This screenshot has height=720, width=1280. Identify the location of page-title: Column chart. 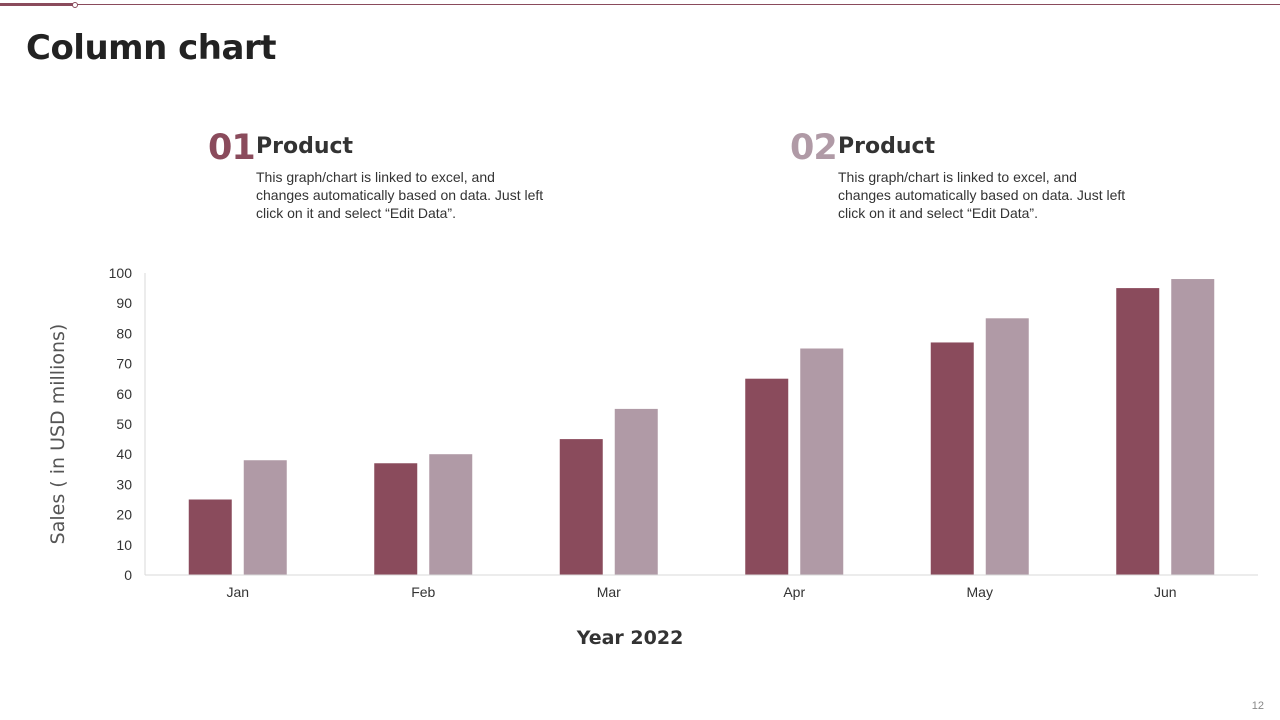
(151, 48).